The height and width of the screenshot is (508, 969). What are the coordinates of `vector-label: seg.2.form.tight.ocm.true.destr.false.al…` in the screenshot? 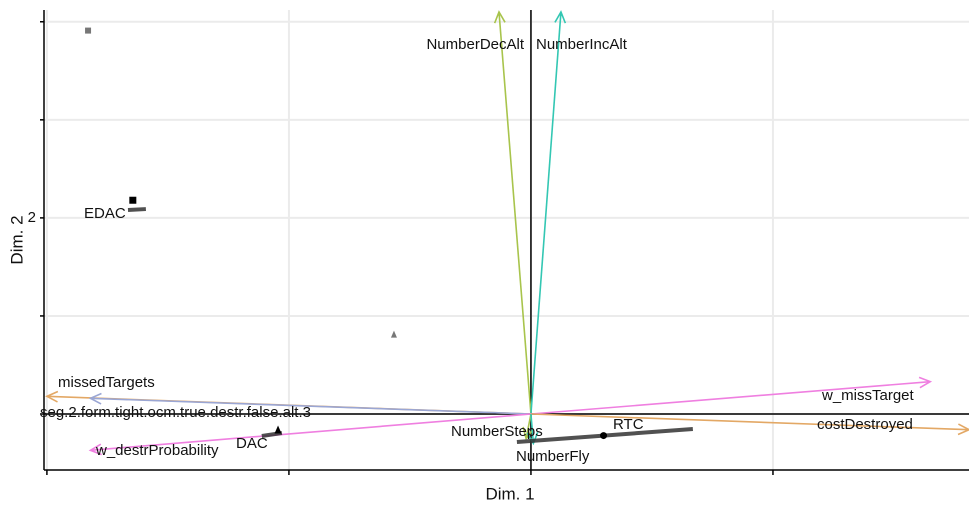 It's located at (175, 412).